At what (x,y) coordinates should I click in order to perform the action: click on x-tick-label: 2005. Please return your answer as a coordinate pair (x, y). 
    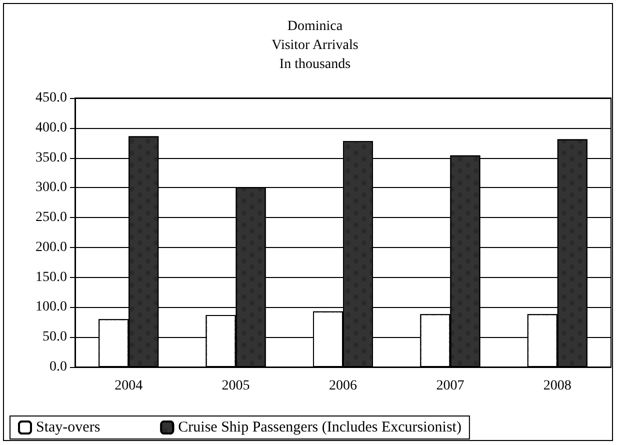
    Looking at the image, I should click on (236, 386).